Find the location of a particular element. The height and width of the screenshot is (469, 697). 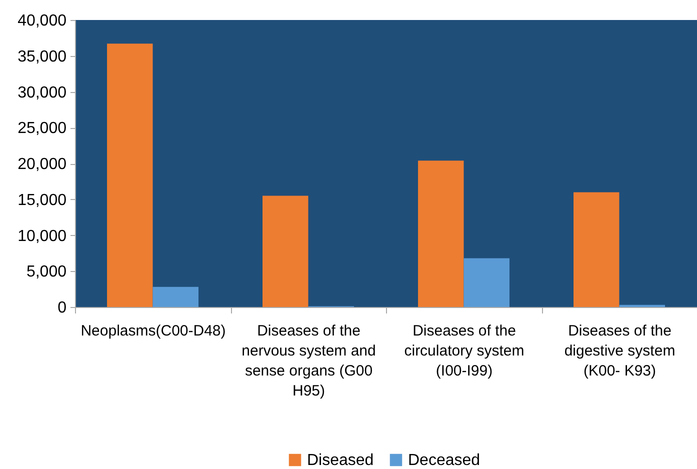

x-tick-label: Neoplasms(C00-D48) is located at coordinates (153, 331).